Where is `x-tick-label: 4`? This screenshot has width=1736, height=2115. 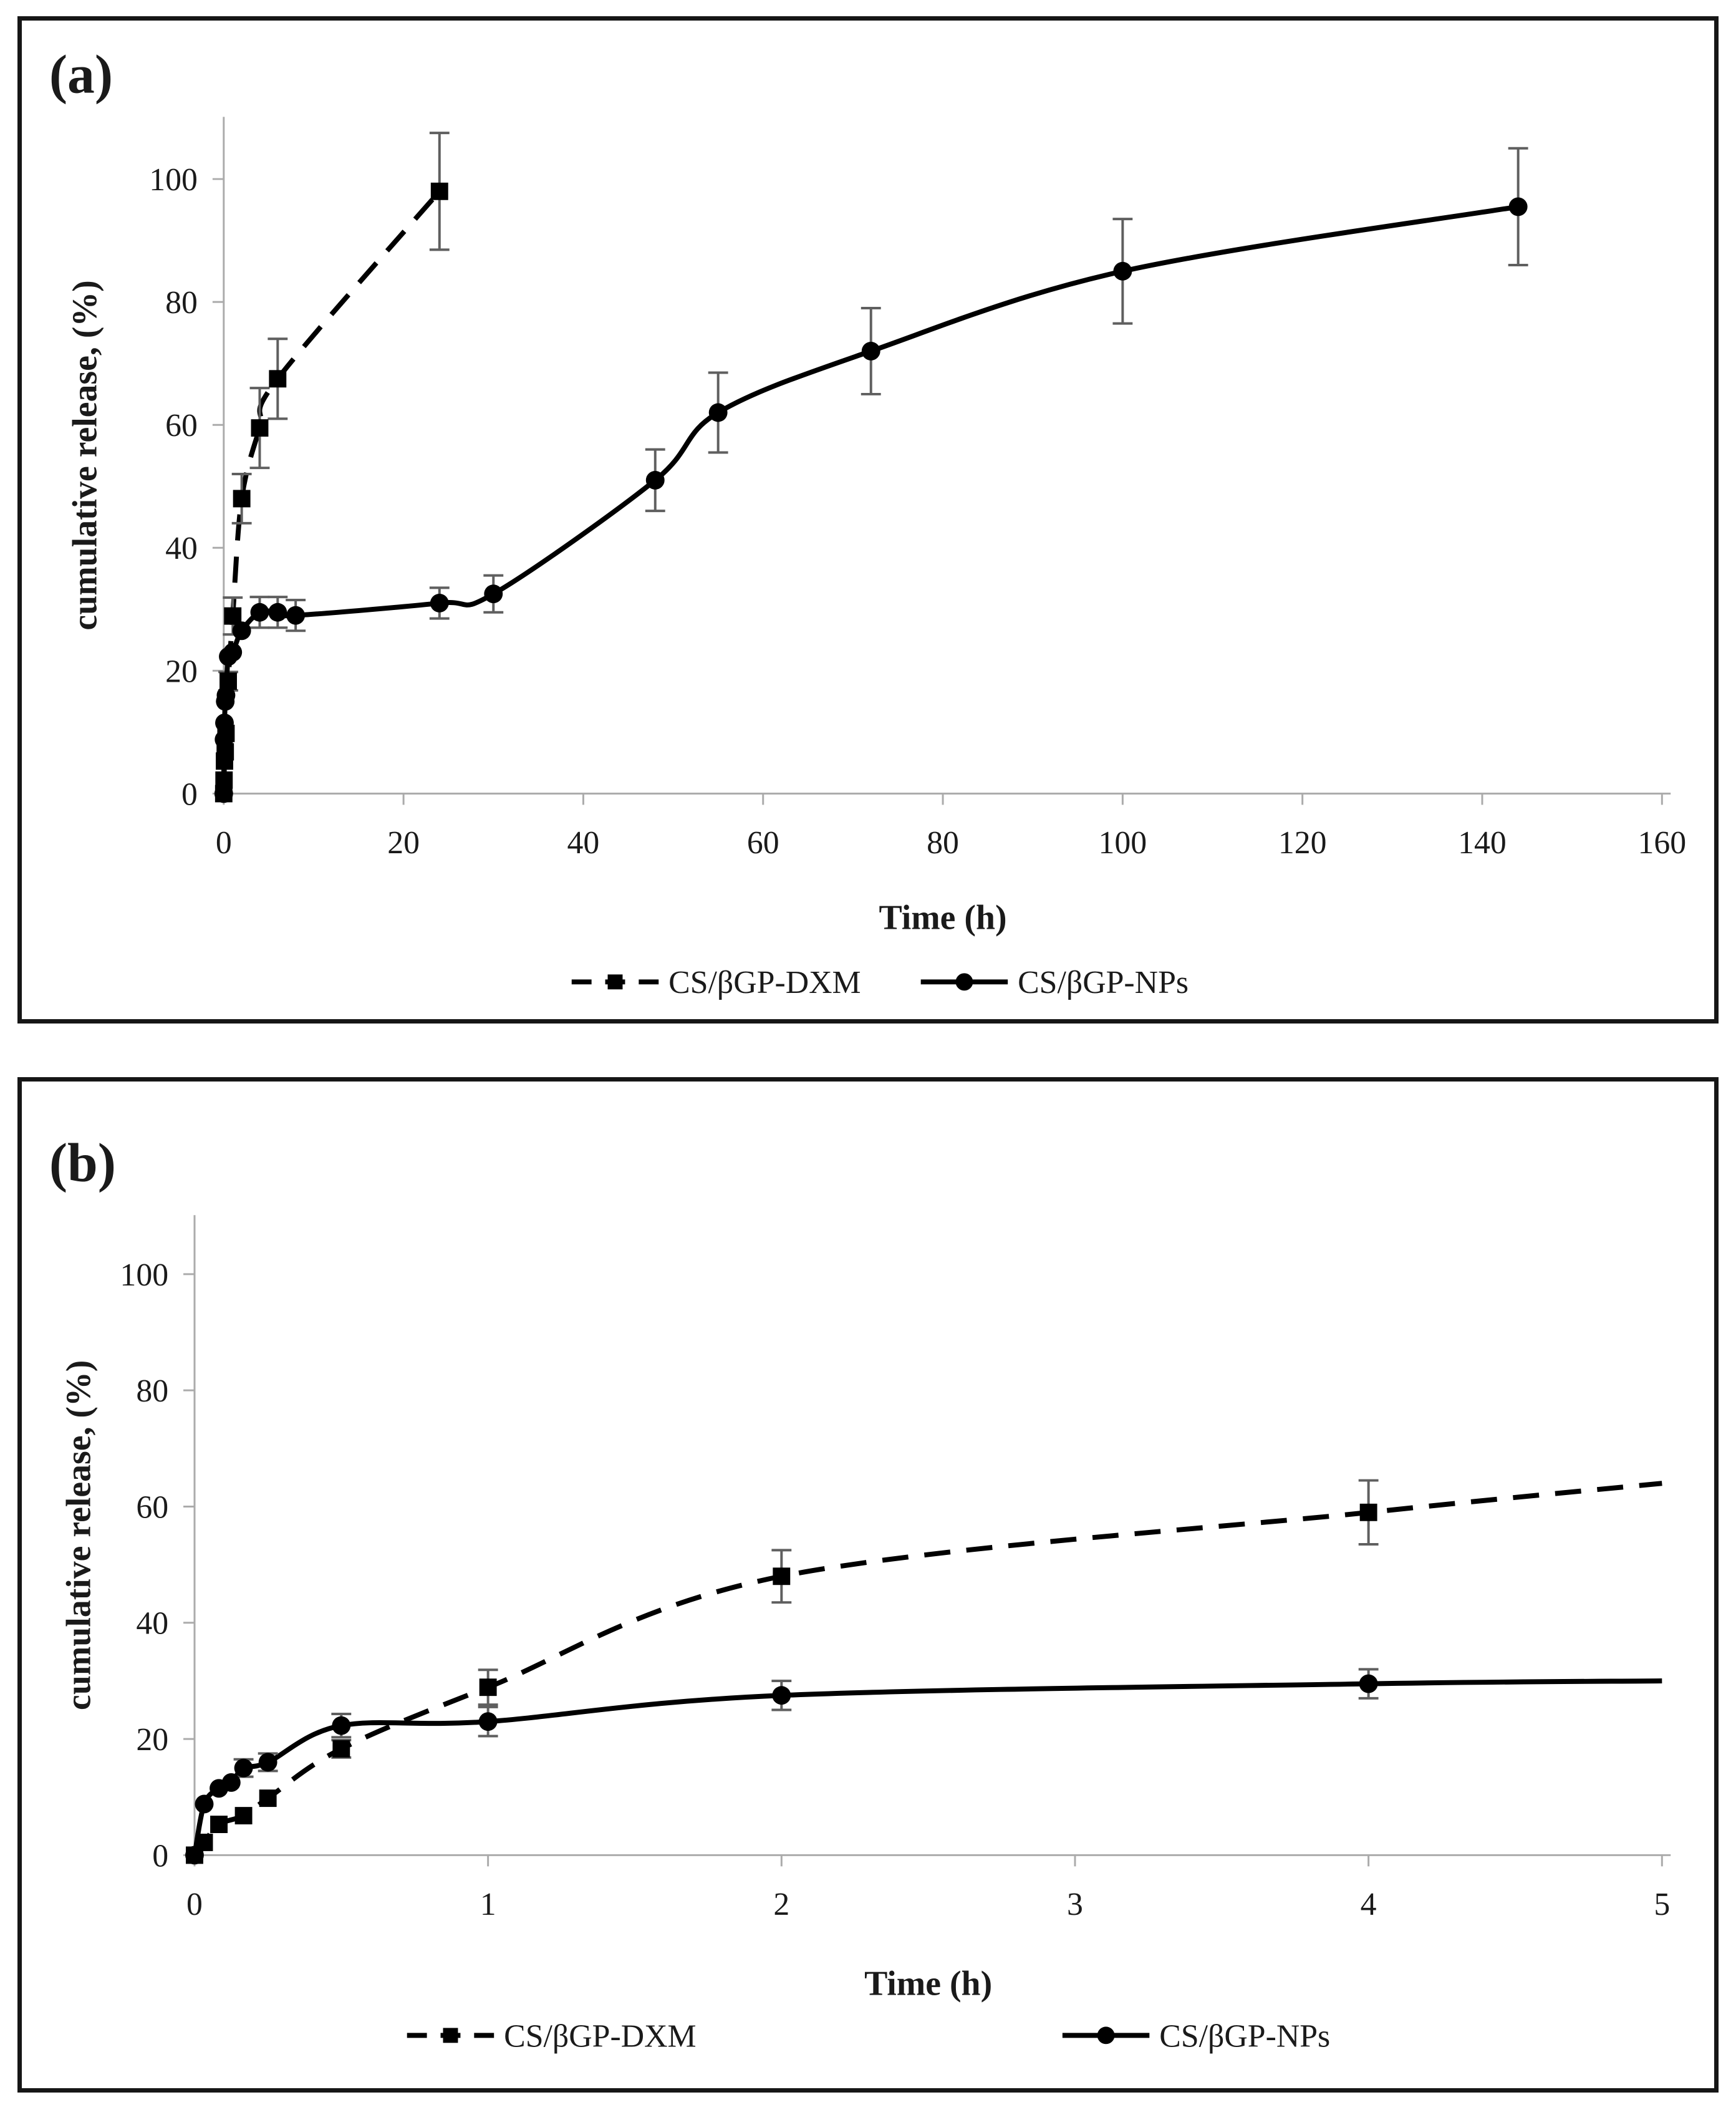 x-tick-label: 4 is located at coordinates (1369, 1904).